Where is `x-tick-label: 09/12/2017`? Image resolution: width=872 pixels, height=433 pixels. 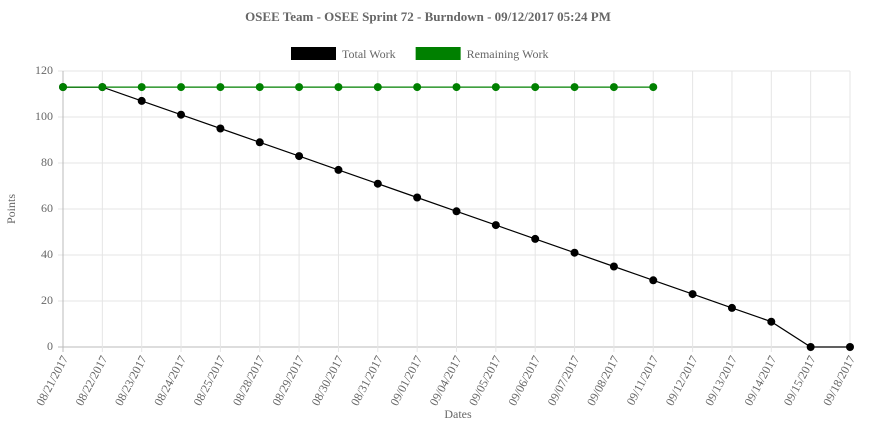 x-tick-label: 09/12/2017 is located at coordinates (682, 380).